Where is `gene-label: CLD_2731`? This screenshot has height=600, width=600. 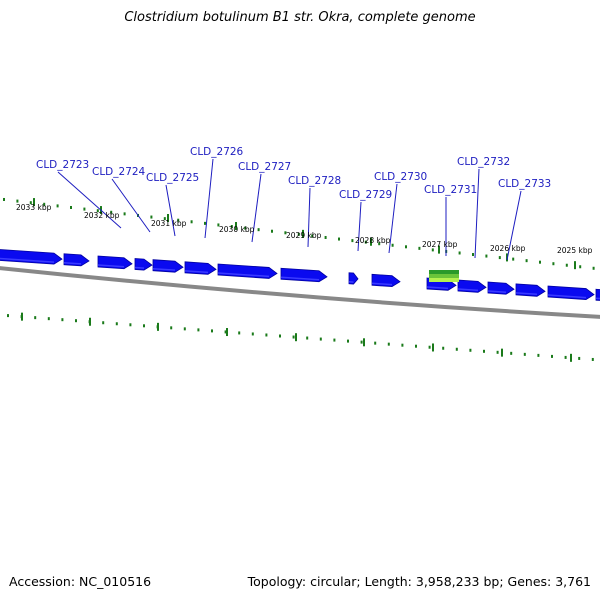
gene-label: CLD_2731 is located at coordinates (450, 190).